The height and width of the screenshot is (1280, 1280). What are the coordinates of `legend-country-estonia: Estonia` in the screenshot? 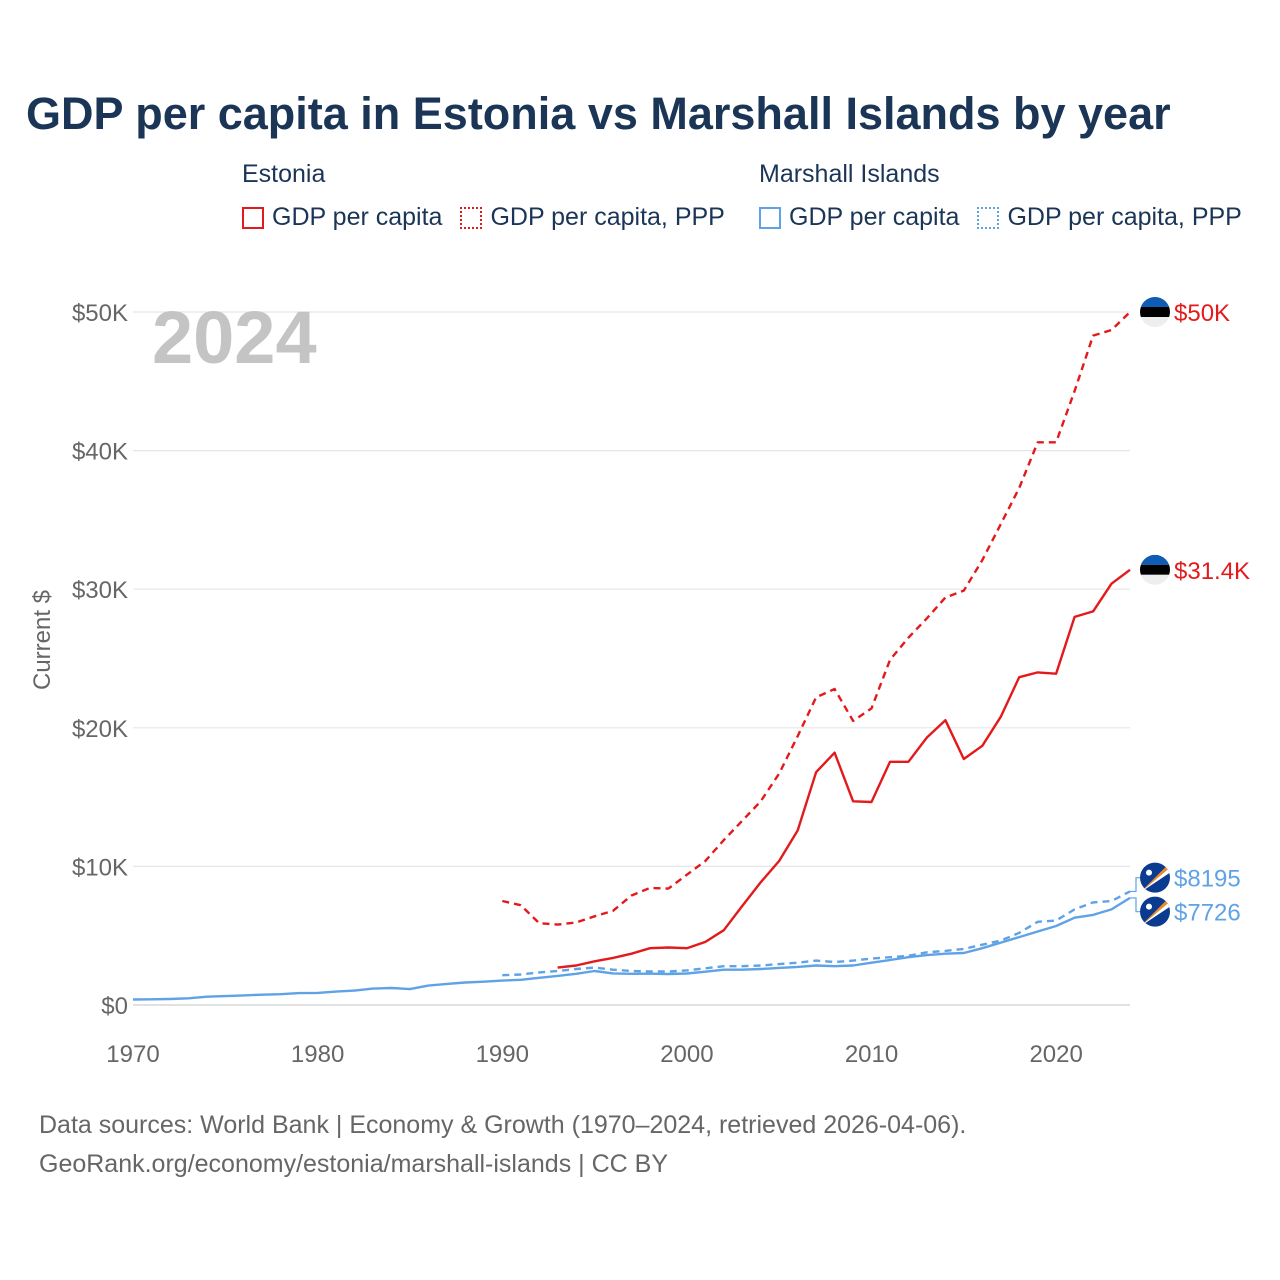 It's located at (284, 174).